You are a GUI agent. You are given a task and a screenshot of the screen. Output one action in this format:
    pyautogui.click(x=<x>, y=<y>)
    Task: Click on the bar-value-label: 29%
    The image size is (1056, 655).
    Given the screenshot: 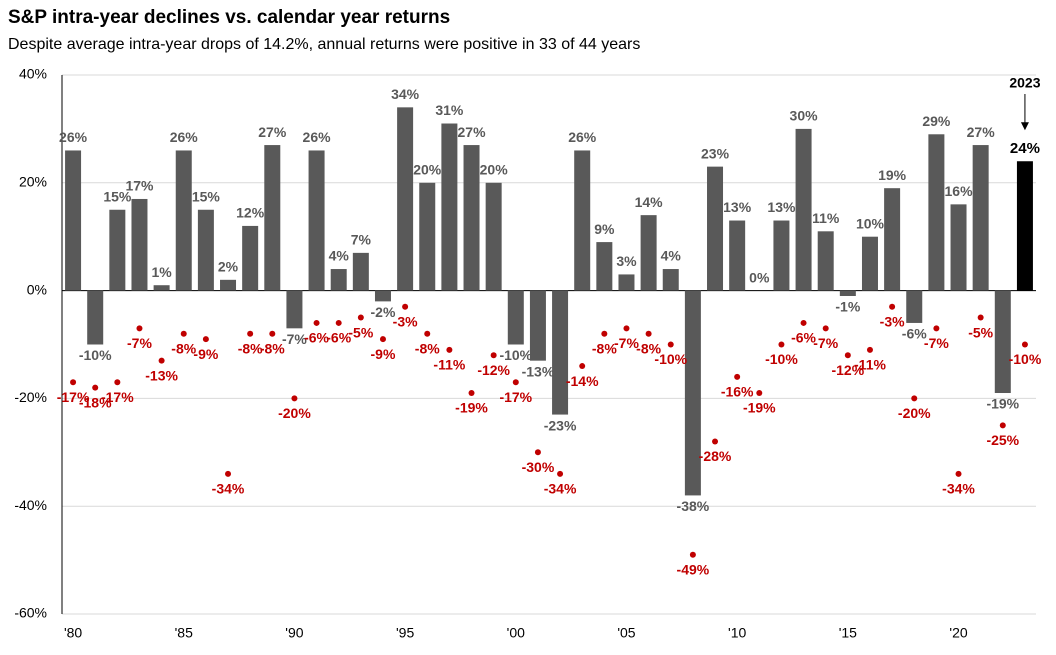 What is the action you would take?
    pyautogui.click(x=936, y=121)
    